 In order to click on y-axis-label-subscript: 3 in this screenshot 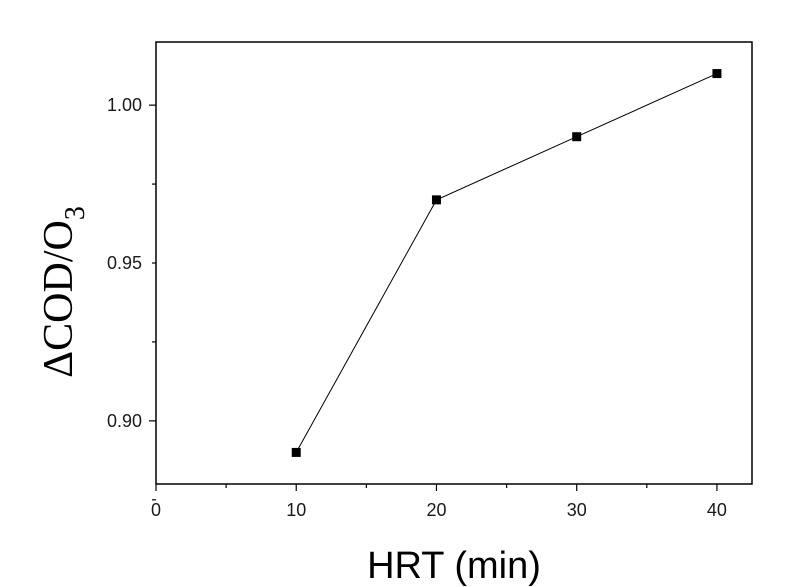, I will do `click(75, 213)`.